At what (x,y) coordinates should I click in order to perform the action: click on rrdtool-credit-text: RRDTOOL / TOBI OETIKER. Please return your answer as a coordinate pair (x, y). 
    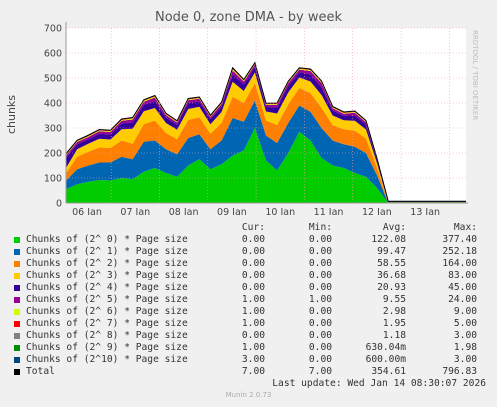
    Looking at the image, I should click on (475, 75).